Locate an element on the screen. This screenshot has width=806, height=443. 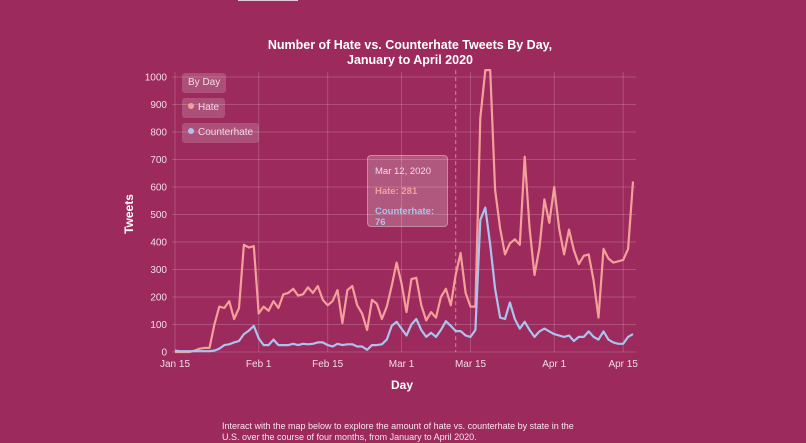
x-axis-label: Day is located at coordinates (402, 385).